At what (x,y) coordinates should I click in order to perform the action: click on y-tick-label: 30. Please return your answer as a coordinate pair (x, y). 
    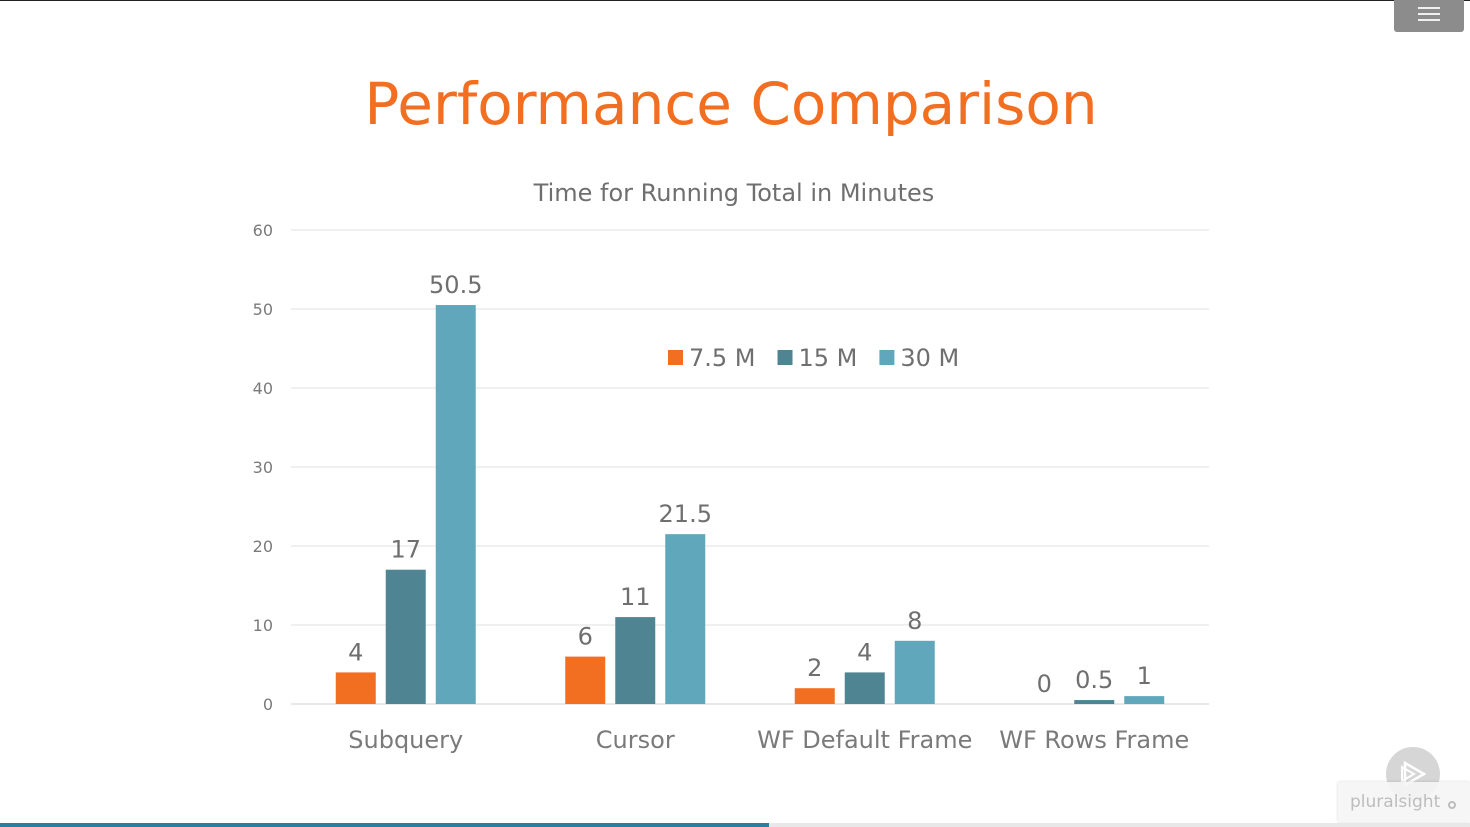
    Looking at the image, I should click on (263, 467).